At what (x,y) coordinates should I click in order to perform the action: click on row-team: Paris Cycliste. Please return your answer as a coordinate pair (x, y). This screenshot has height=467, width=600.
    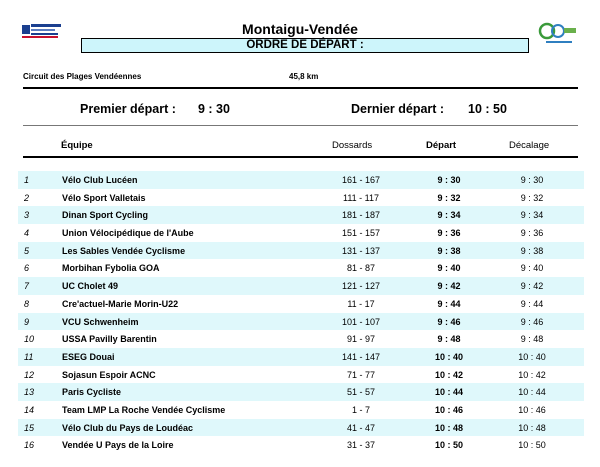
    Looking at the image, I should click on (92, 392).